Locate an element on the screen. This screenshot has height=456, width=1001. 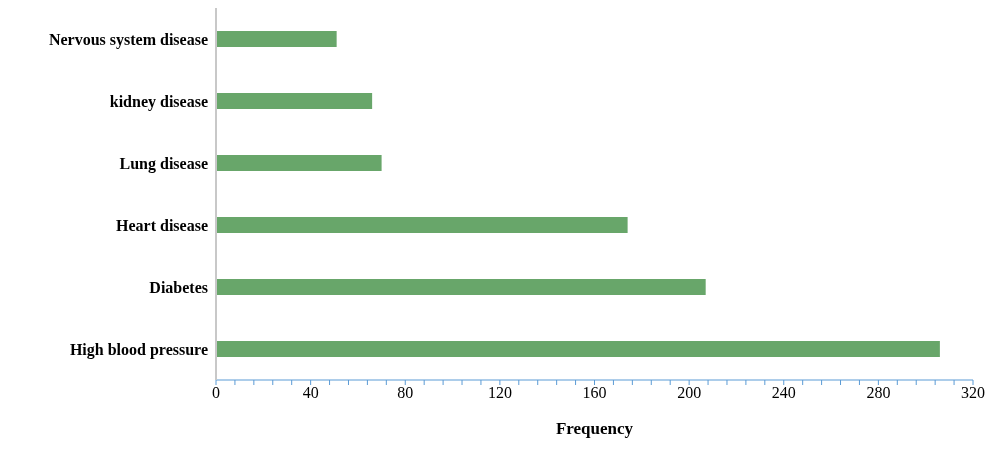
x-axis-title: Frequency is located at coordinates (594, 428).